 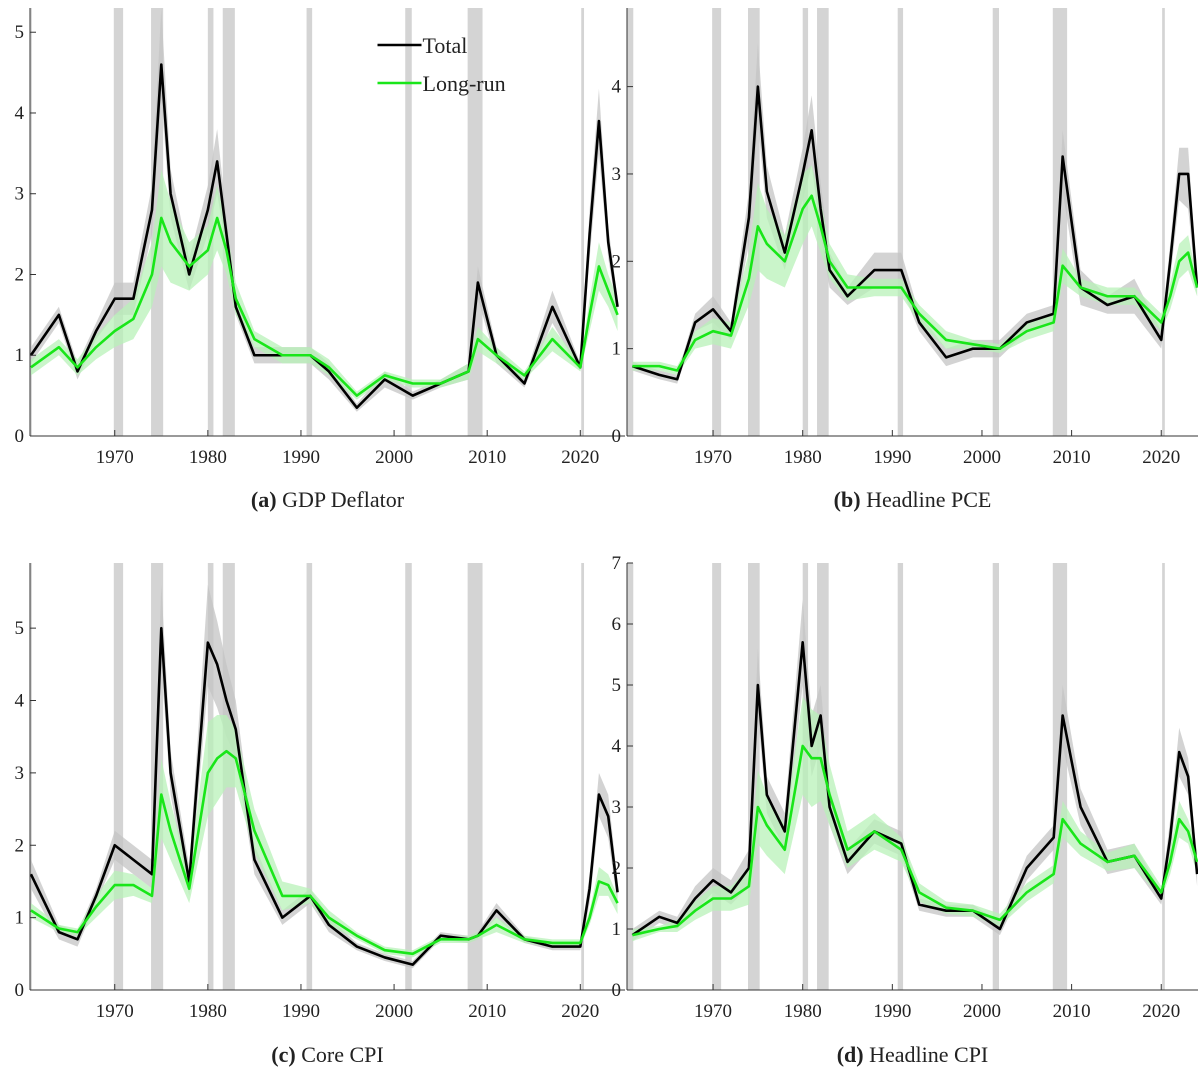 I want to click on caption: (c) Core CPI, so click(x=327, y=1054).